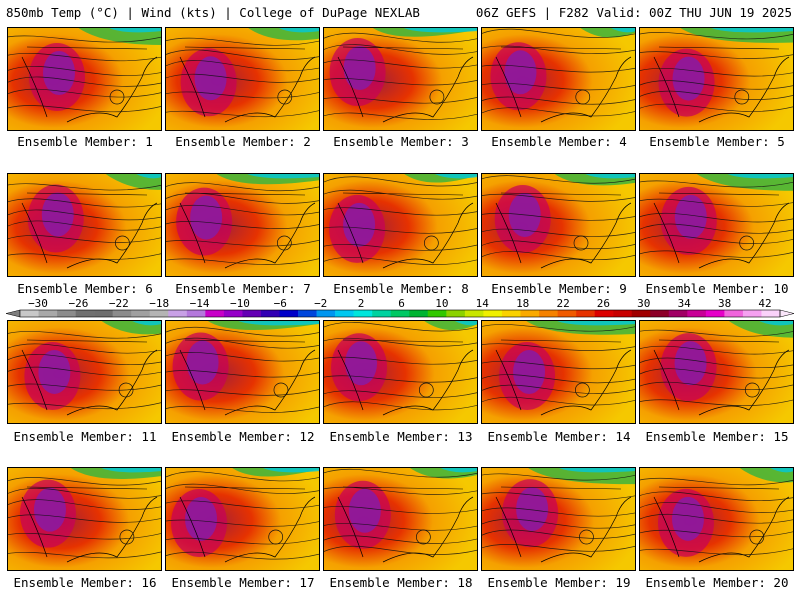  Describe the element at coordinates (562, 303) in the screenshot. I see `colorbar-tick-label: 22` at that location.